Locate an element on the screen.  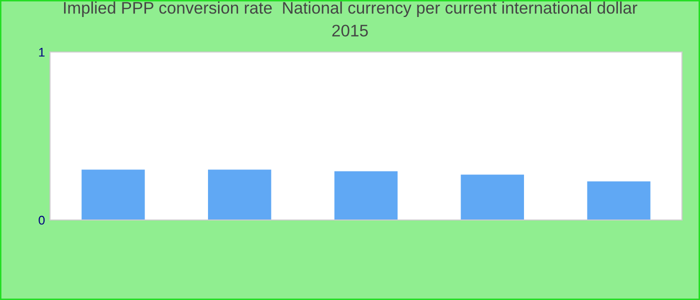
y-tick-label: 0 is located at coordinates (41, 220).